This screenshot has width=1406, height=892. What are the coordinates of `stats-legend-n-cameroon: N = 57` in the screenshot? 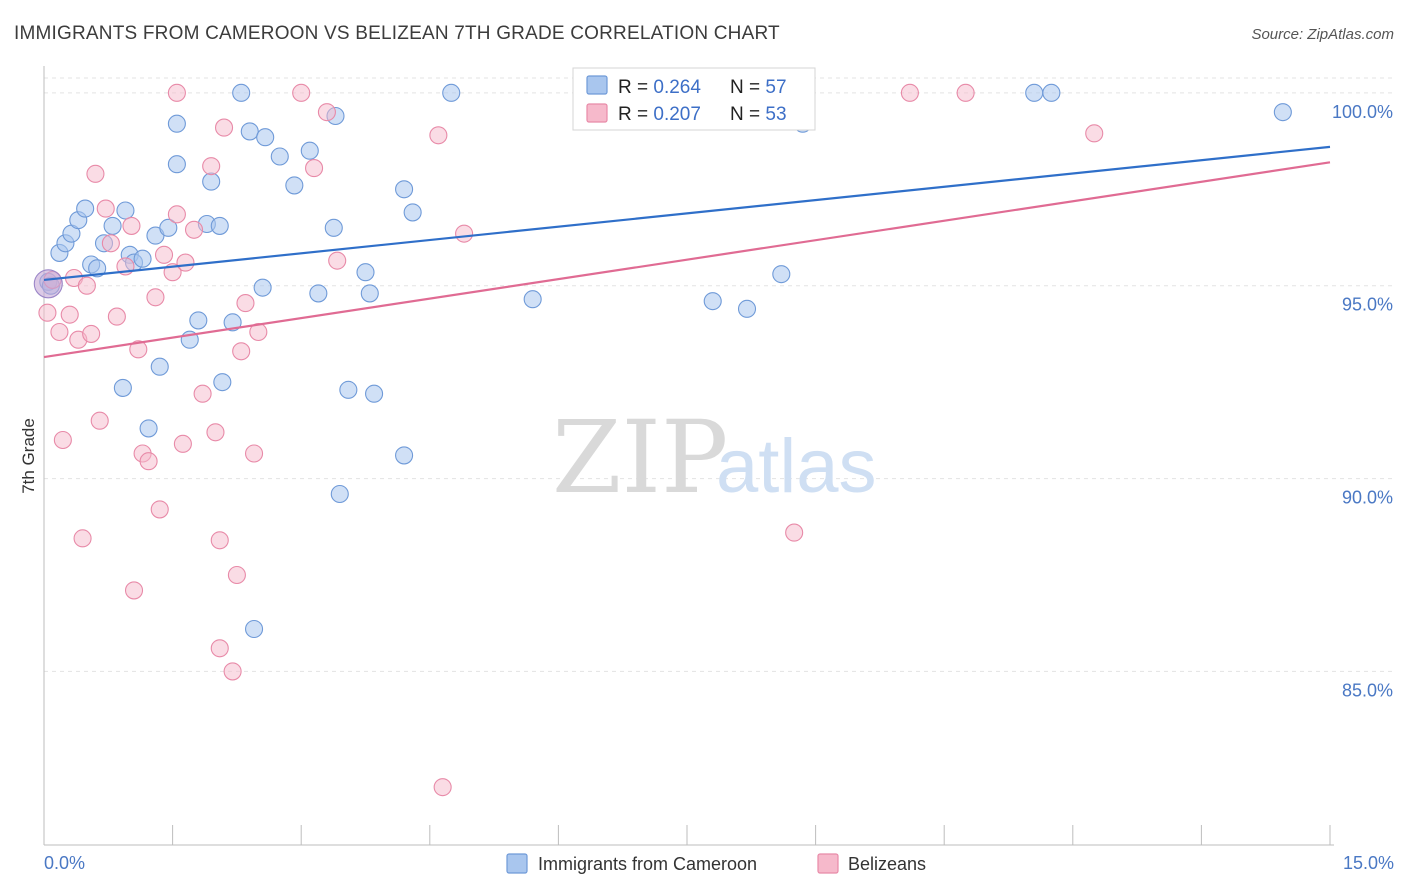 It's located at (758, 87).